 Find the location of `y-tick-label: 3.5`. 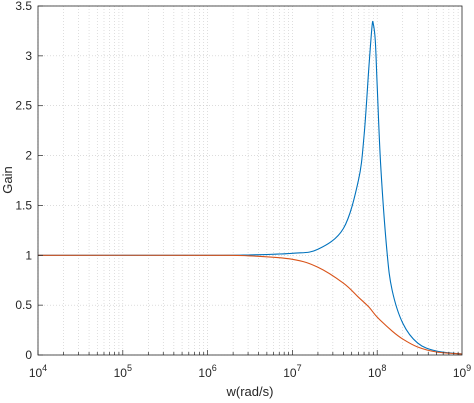

y-tick-label: 3.5 is located at coordinates (23, 6).